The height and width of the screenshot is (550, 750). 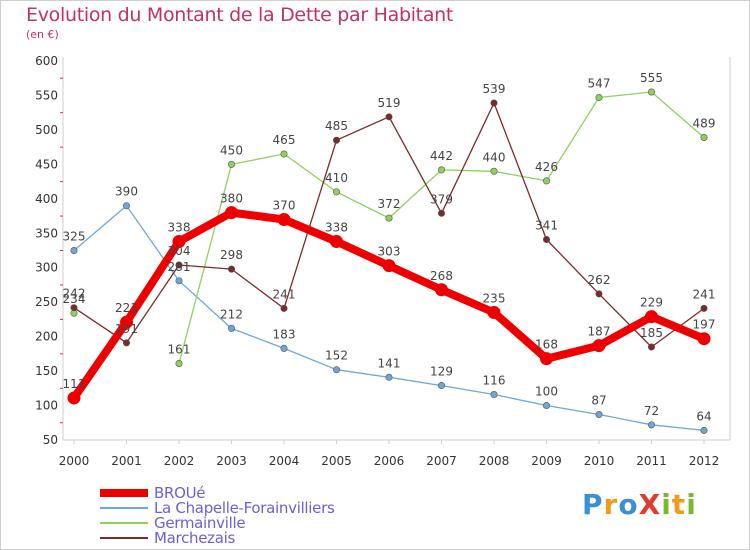 I want to click on x-tick-label: 2010, so click(x=599, y=461).